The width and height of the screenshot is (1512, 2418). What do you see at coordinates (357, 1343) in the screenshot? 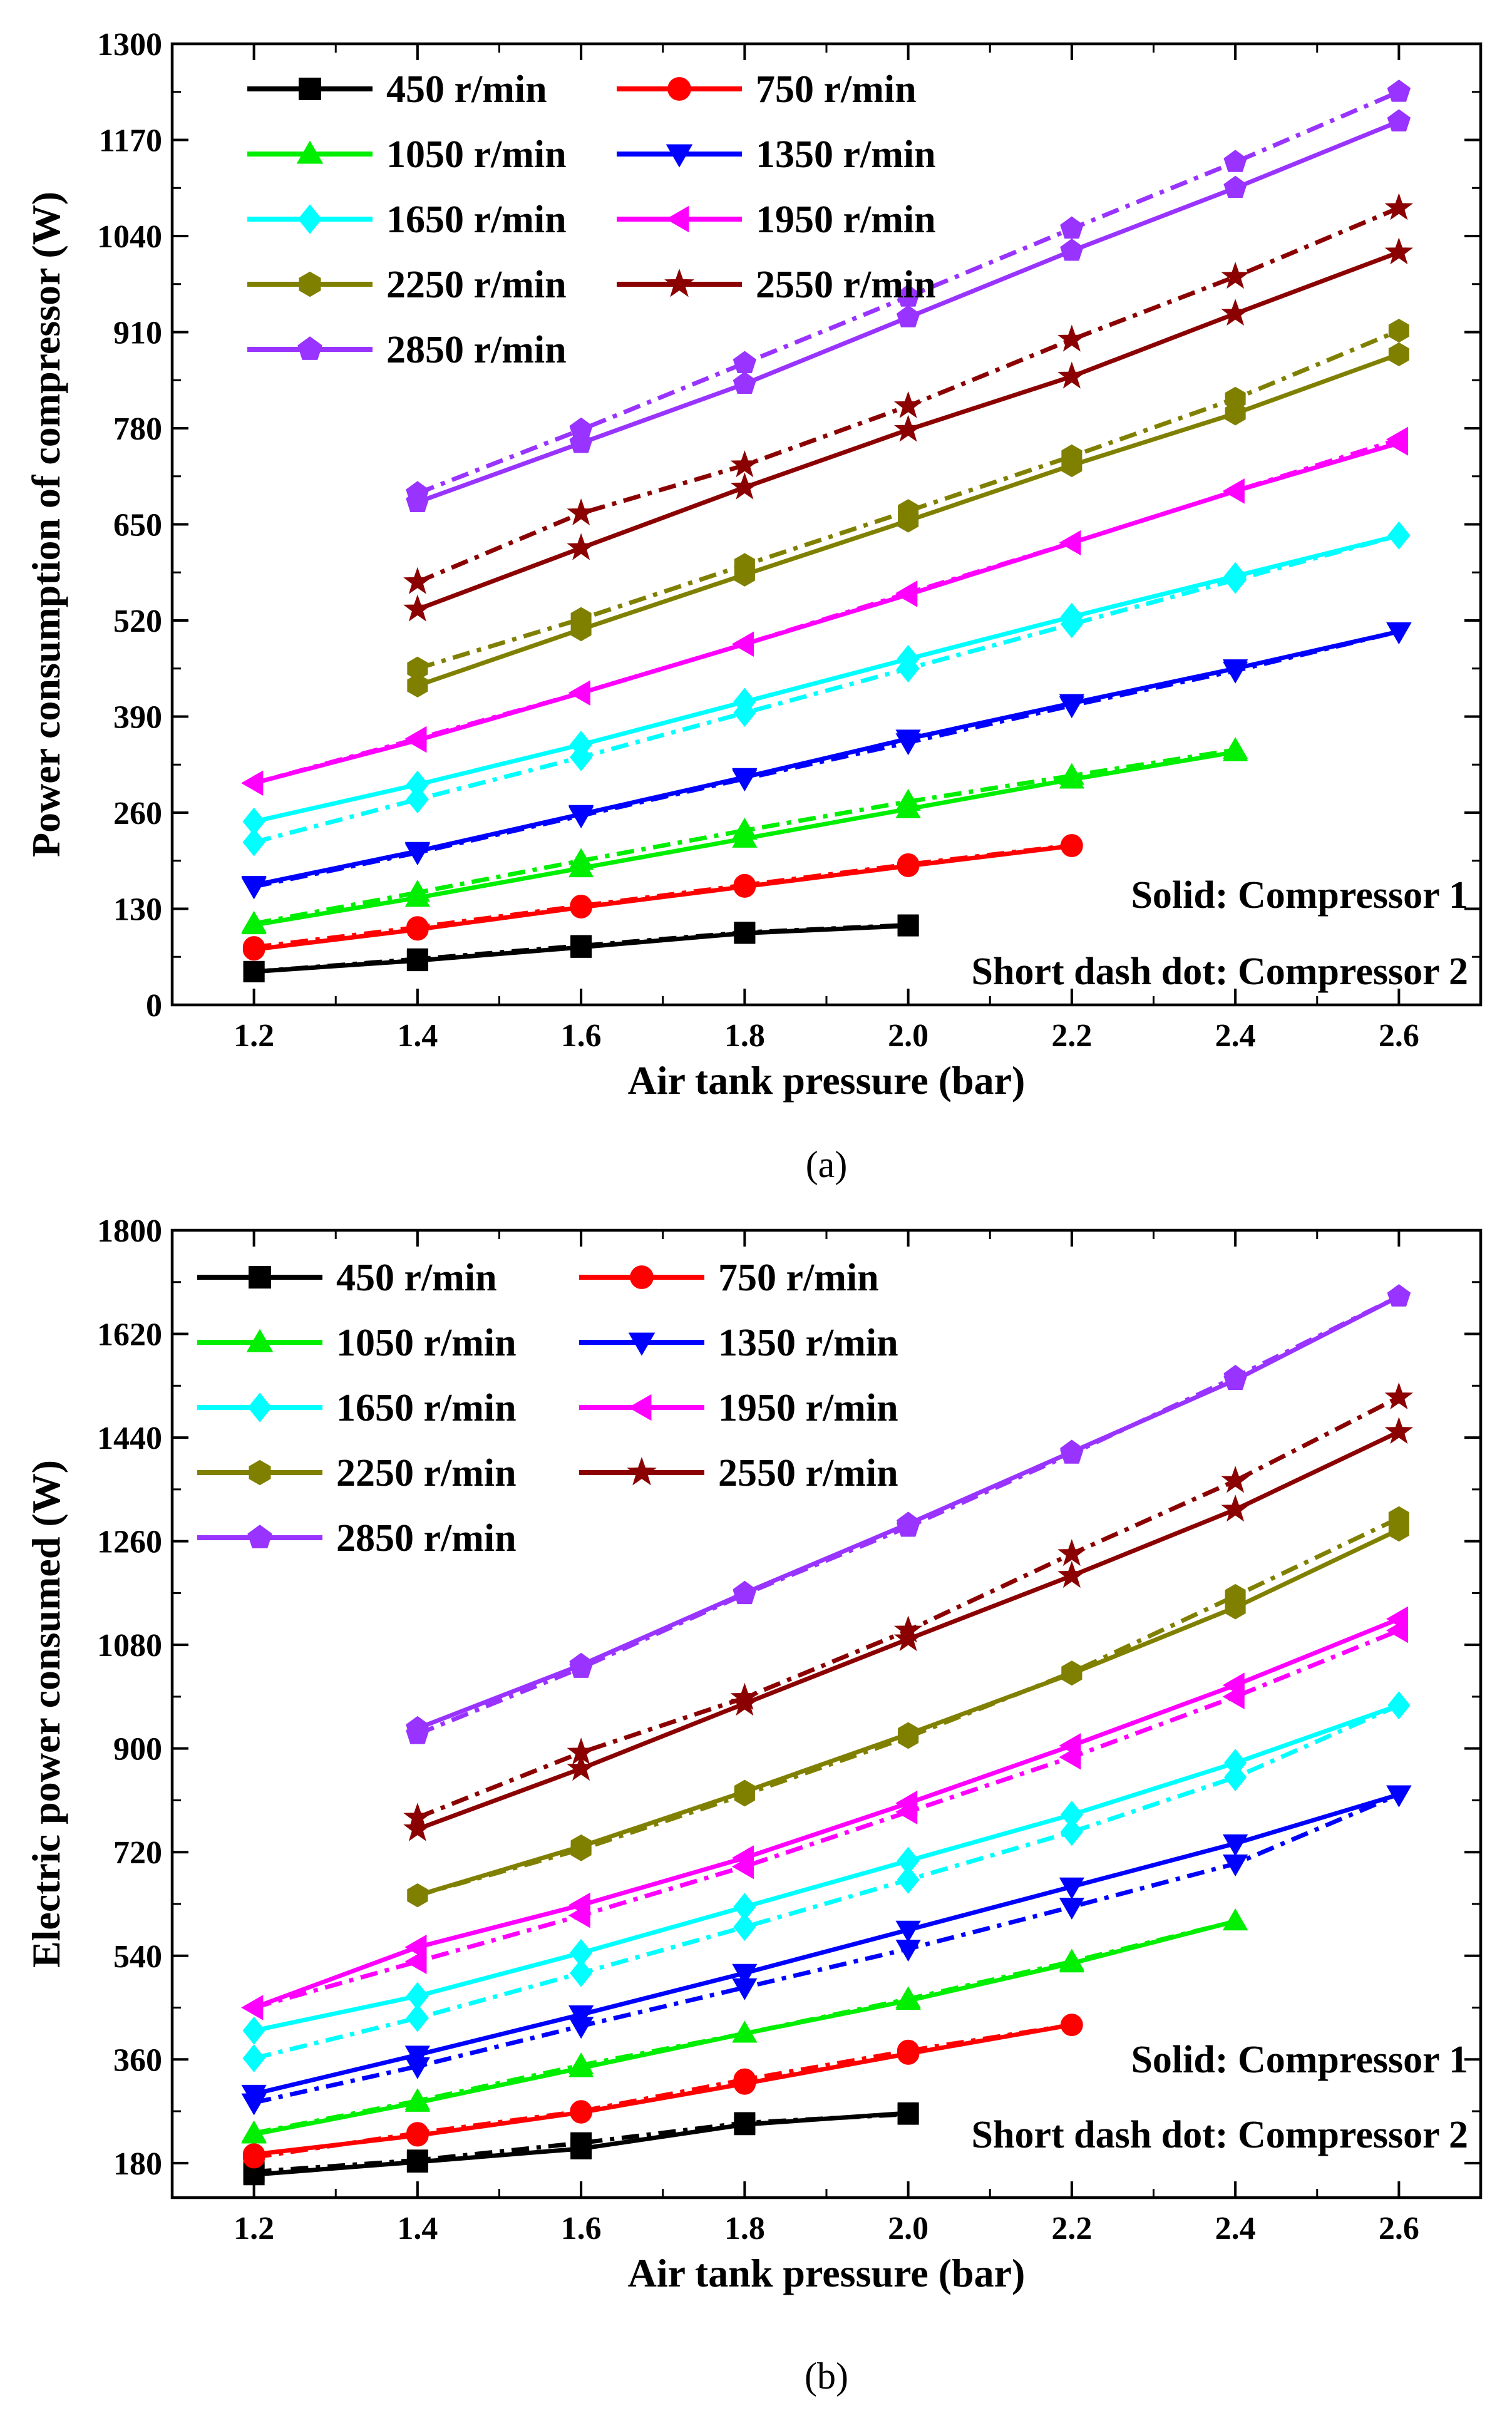
I see `legend-entry: 1050 r/min` at bounding box center [357, 1343].